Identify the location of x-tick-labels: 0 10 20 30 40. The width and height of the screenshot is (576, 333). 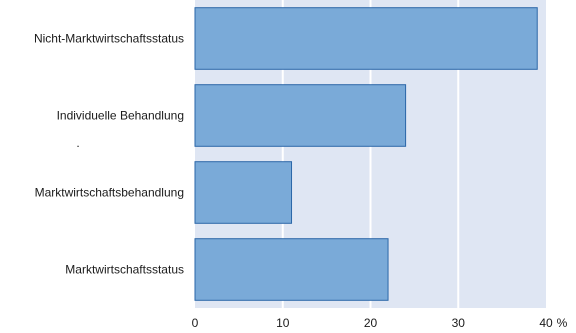
(372, 323).